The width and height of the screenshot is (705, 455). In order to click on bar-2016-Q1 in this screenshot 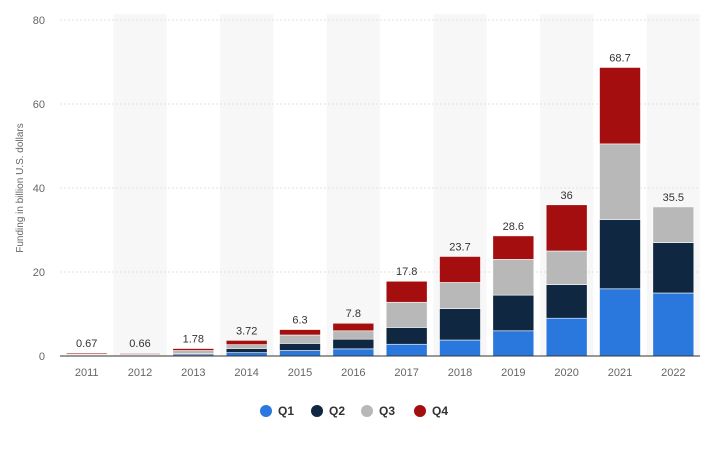, I will do `click(353, 352)`.